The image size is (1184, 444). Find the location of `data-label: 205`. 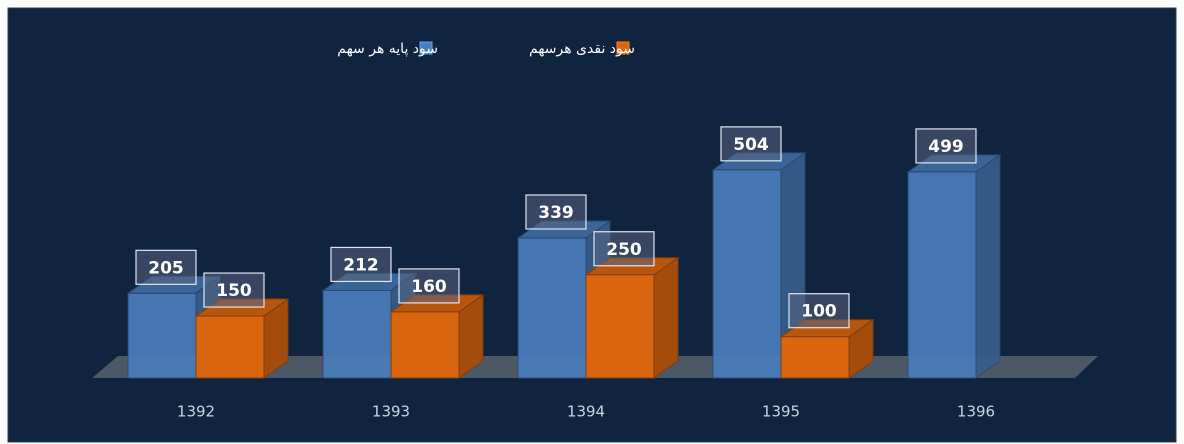

data-label: 205 is located at coordinates (166, 268).